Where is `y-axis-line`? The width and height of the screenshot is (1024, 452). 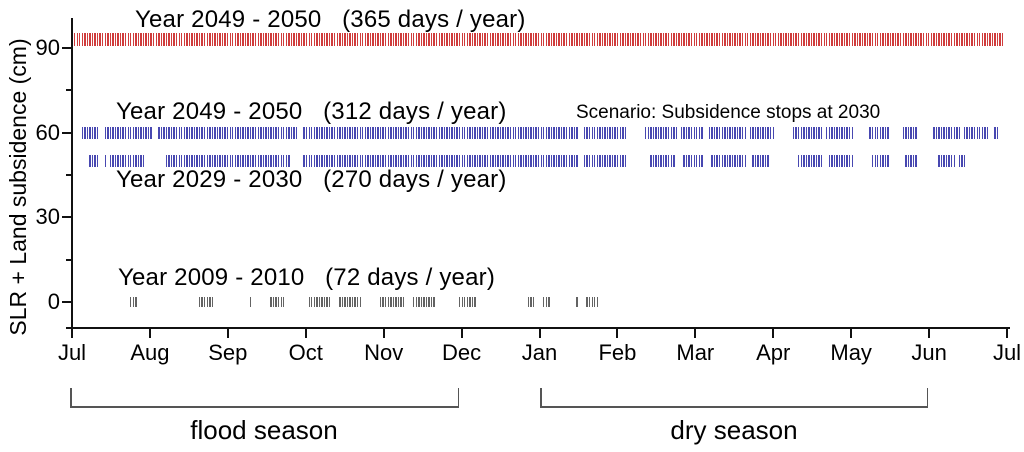
y-axis-line is located at coordinates (72, 173).